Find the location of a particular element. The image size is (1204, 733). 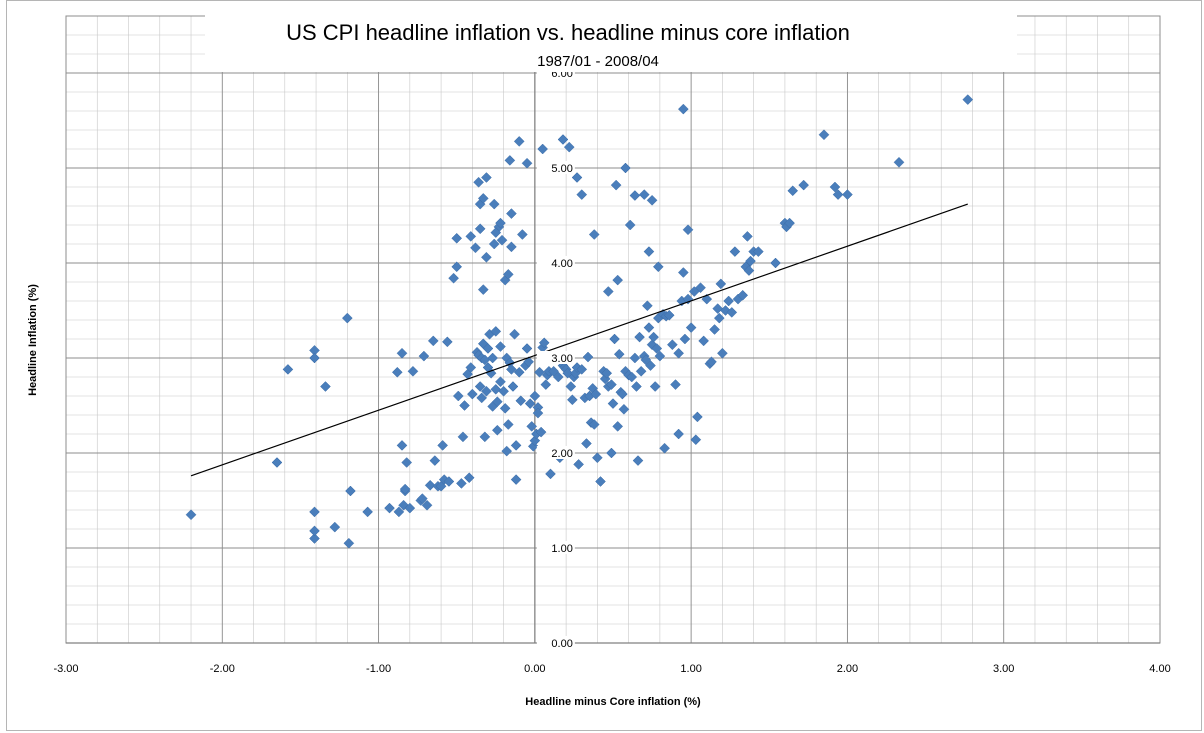

x-tick-label: 4.00 is located at coordinates (1159, 669).